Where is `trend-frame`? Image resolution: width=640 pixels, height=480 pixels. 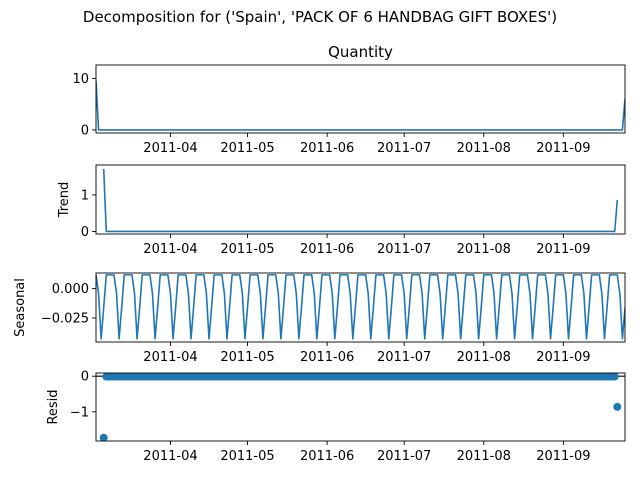 trend-frame is located at coordinates (360, 199).